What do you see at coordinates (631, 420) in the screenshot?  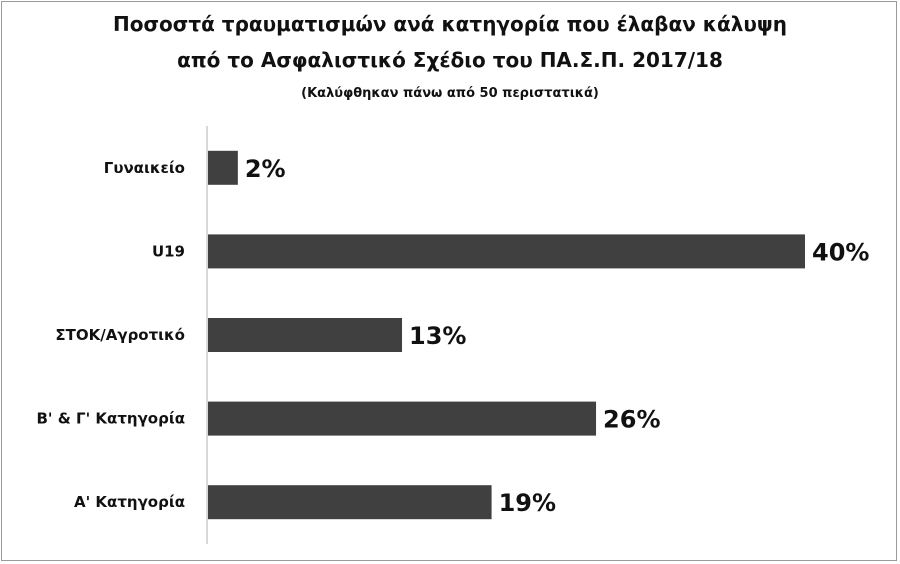 I see `data-label: 26%` at bounding box center [631, 420].